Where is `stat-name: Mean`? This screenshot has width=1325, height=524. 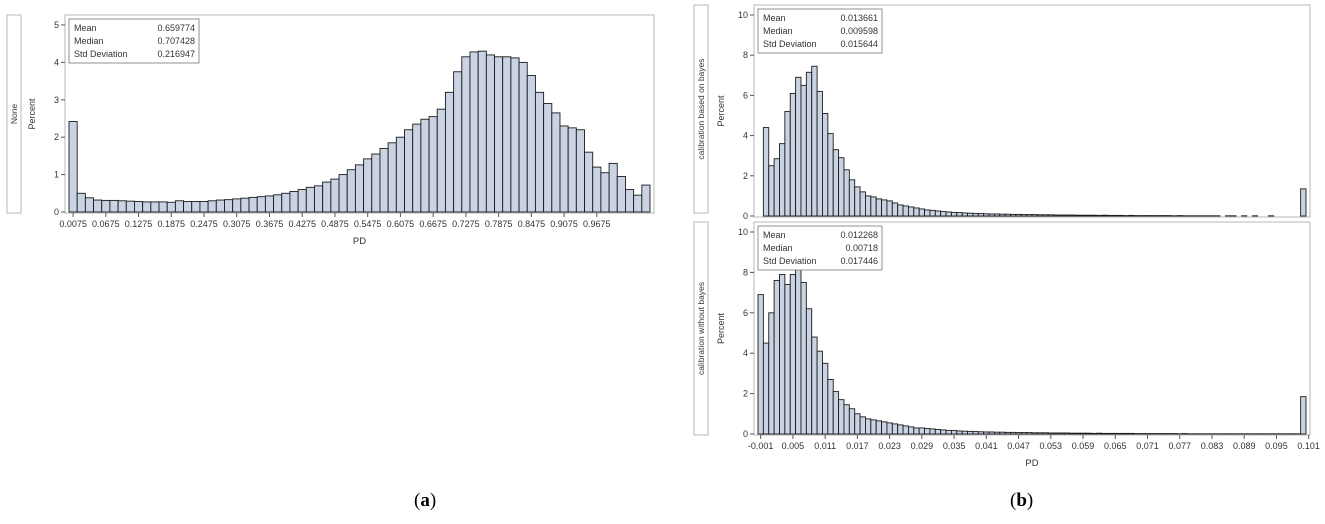
stat-name: Mean is located at coordinates (85, 28).